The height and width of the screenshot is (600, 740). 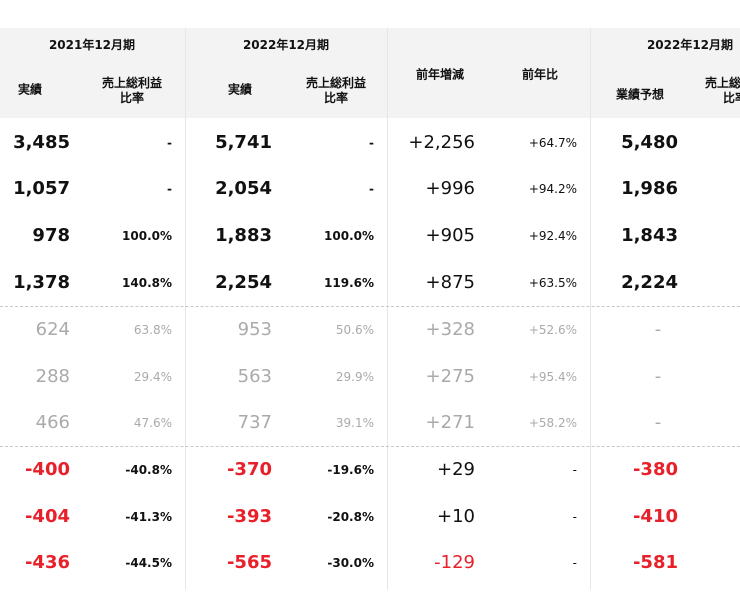 I want to click on table-cell: +10, so click(x=456, y=516).